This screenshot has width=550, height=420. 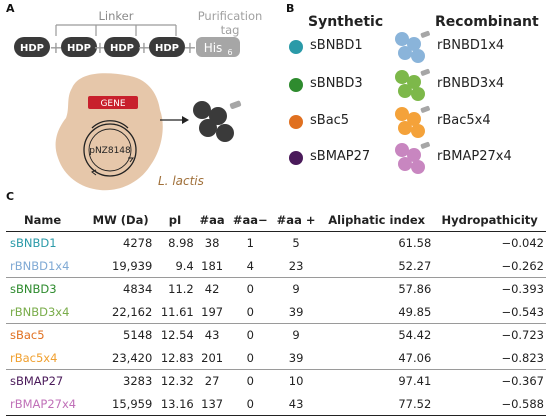 What do you see at coordinates (276, 289) in the screenshot?
I see `table-row: sBNBD3 4834 11.2 42 0 9 57.86 −0.393` at bounding box center [276, 289].